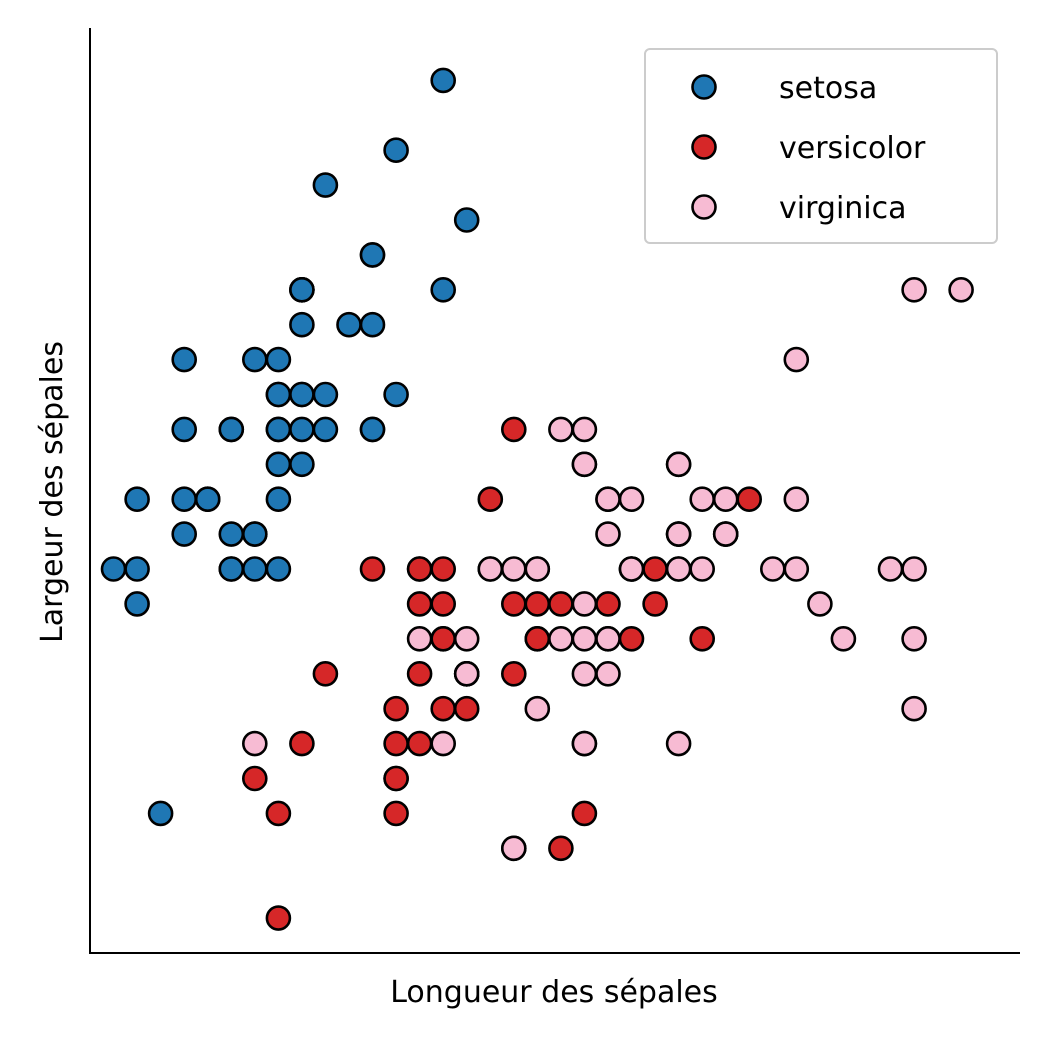  I want to click on x-axis-title: Longueur des sépales, so click(554, 992).